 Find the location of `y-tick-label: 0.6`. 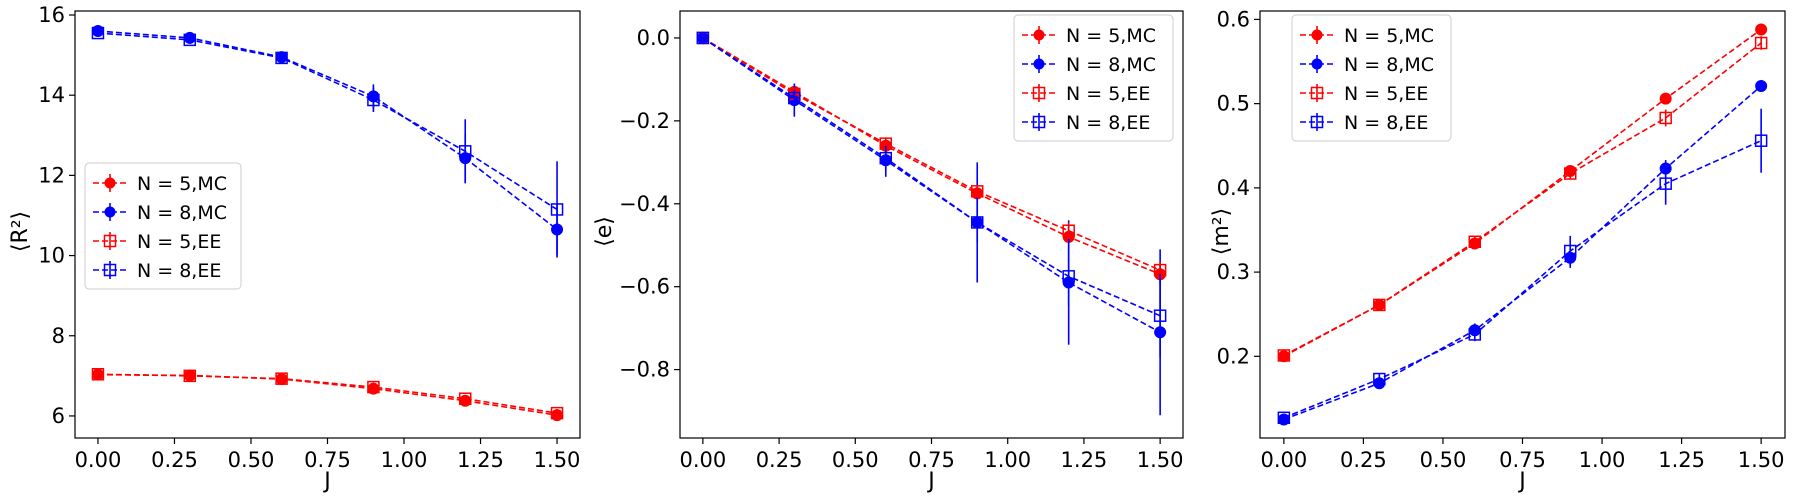

y-tick-label: 0.6 is located at coordinates (1233, 19).